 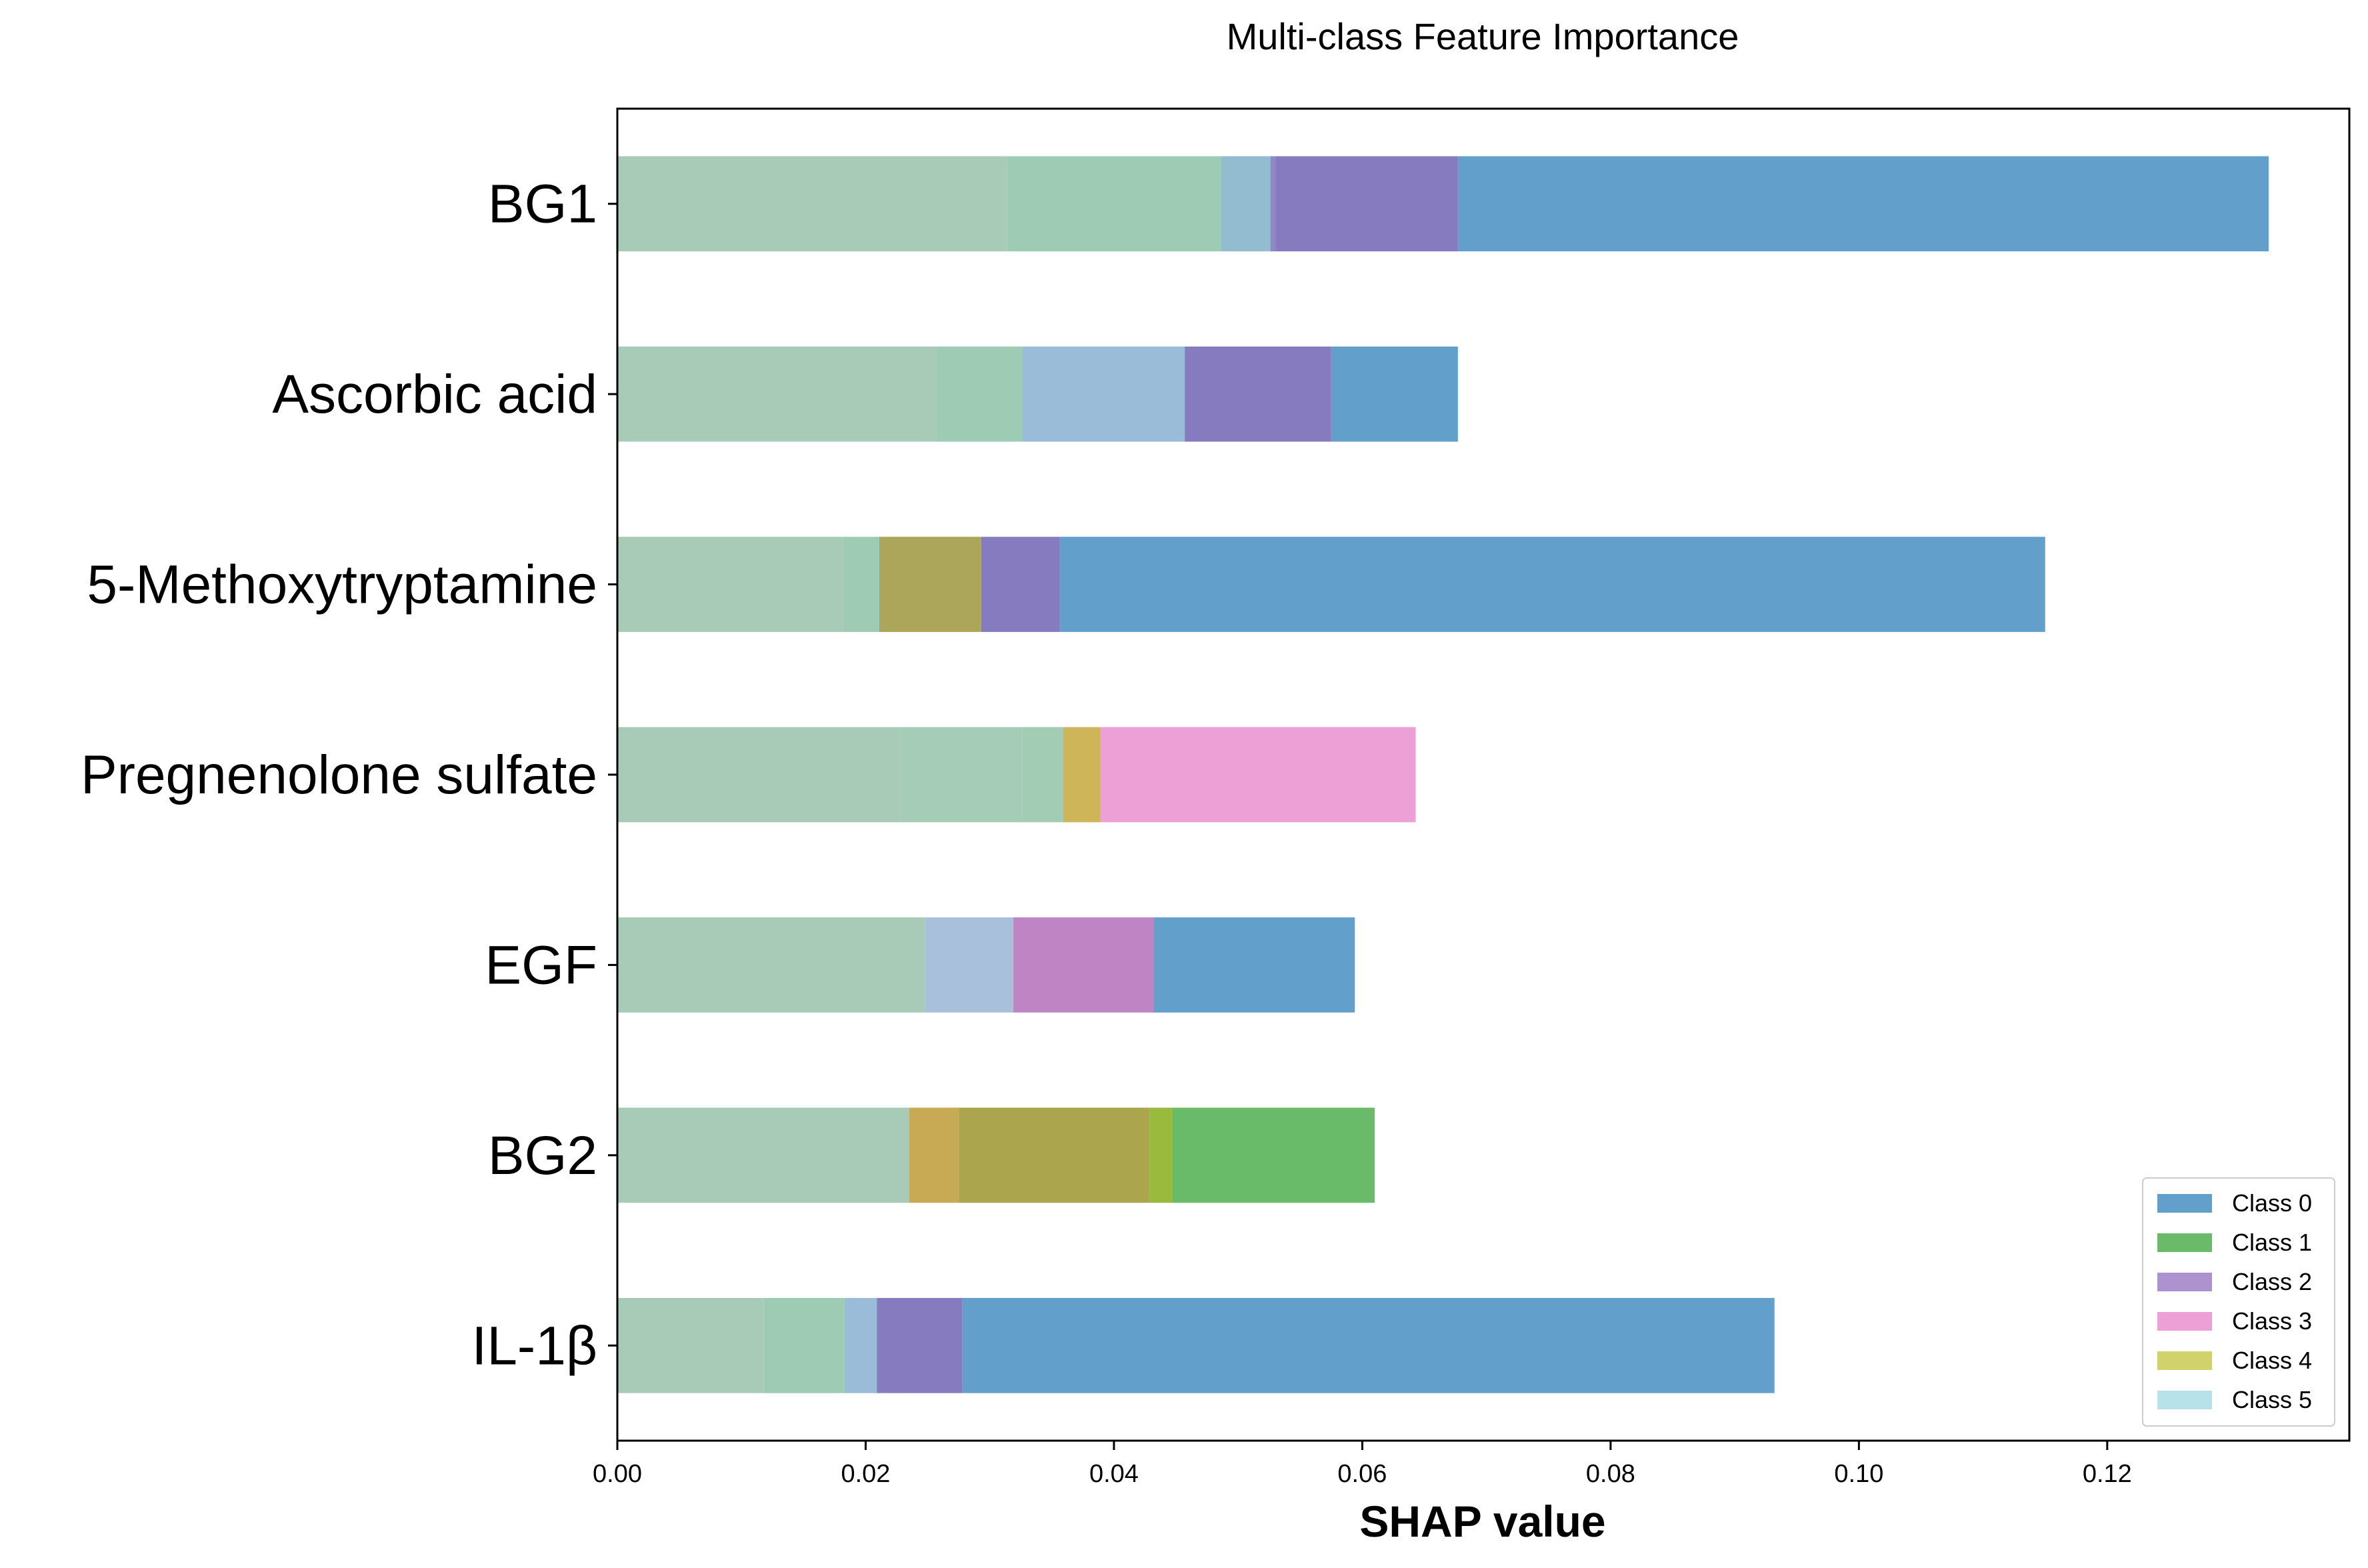 I want to click on y-tick-label: BG1, so click(x=542, y=204).